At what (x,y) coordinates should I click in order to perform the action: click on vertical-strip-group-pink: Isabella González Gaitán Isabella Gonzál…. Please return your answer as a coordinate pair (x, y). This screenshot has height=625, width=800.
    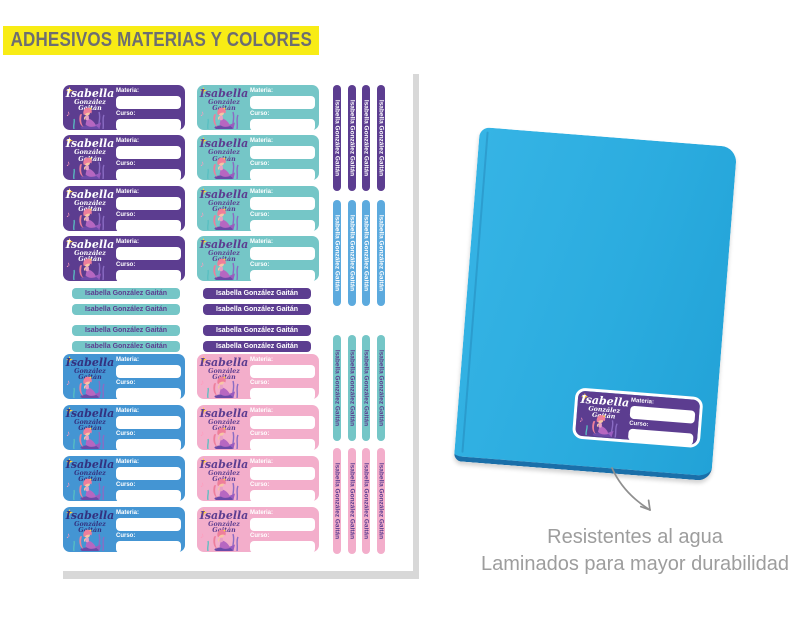
    Looking at the image, I should click on (359, 501).